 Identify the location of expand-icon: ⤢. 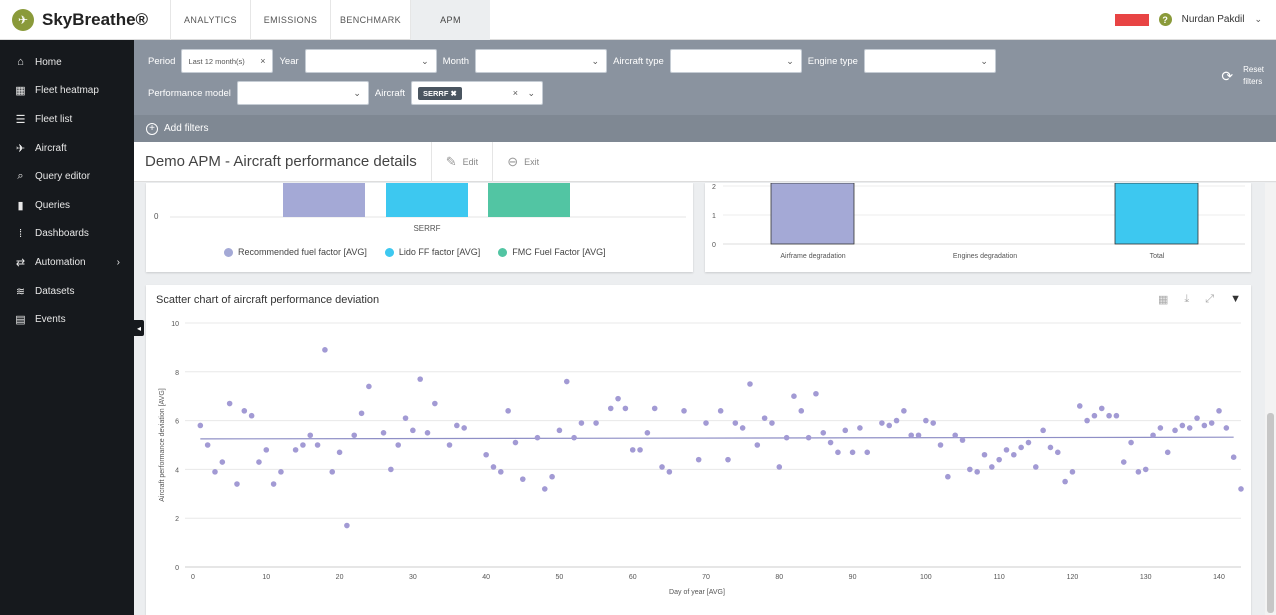
(1210, 299).